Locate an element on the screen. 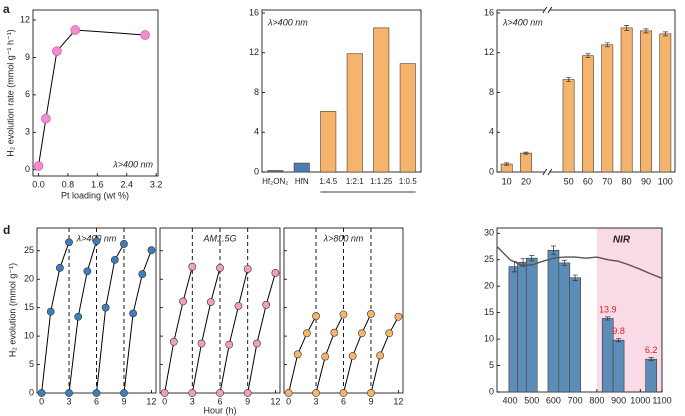 The image size is (685, 416). x-tick-label: 2.4 is located at coordinates (126, 184).